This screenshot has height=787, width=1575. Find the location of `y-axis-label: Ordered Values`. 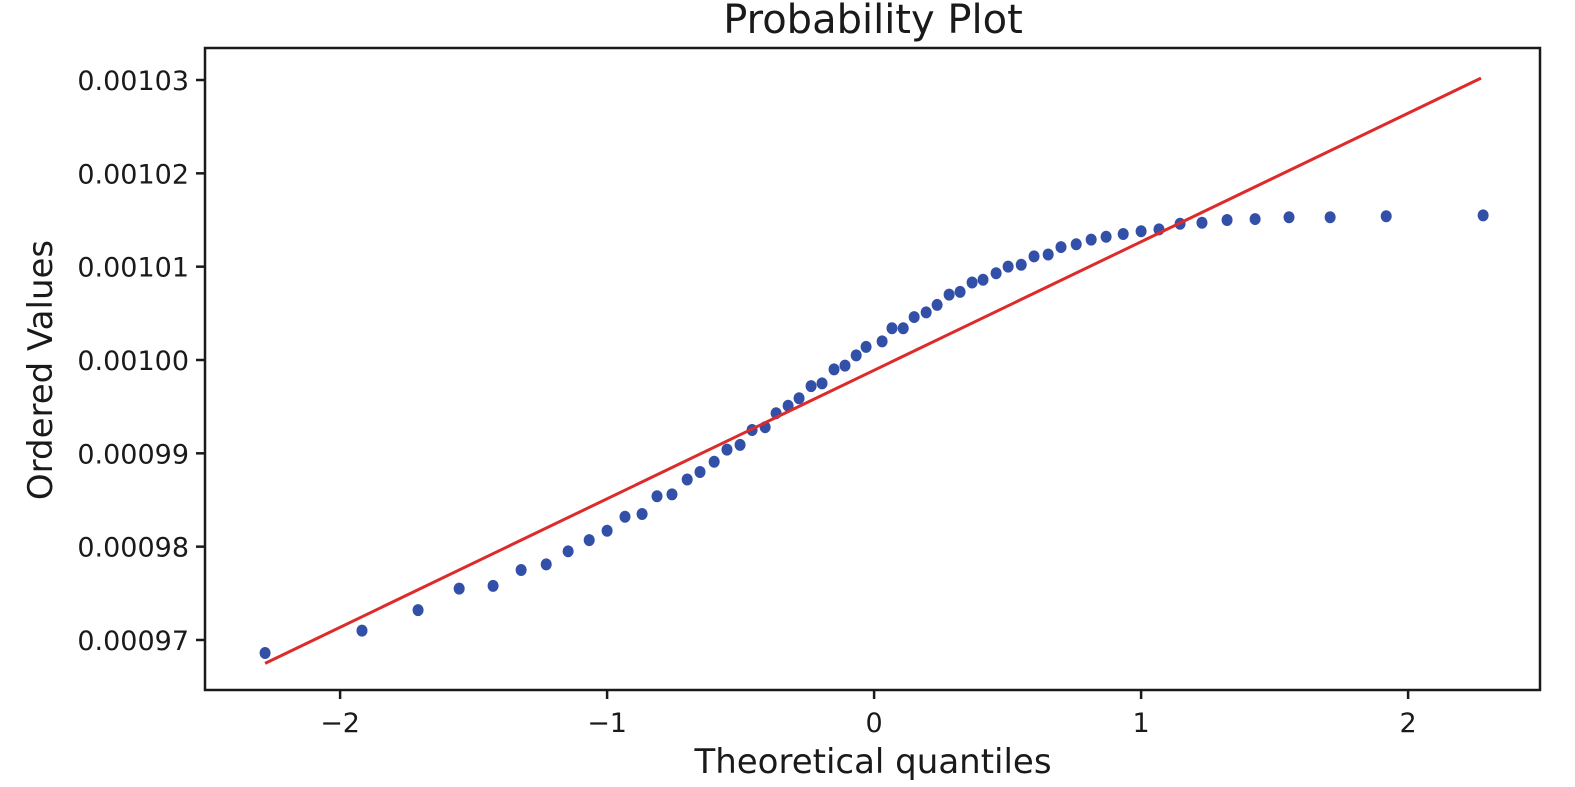

y-axis-label: Ordered Values is located at coordinates (41, 370).